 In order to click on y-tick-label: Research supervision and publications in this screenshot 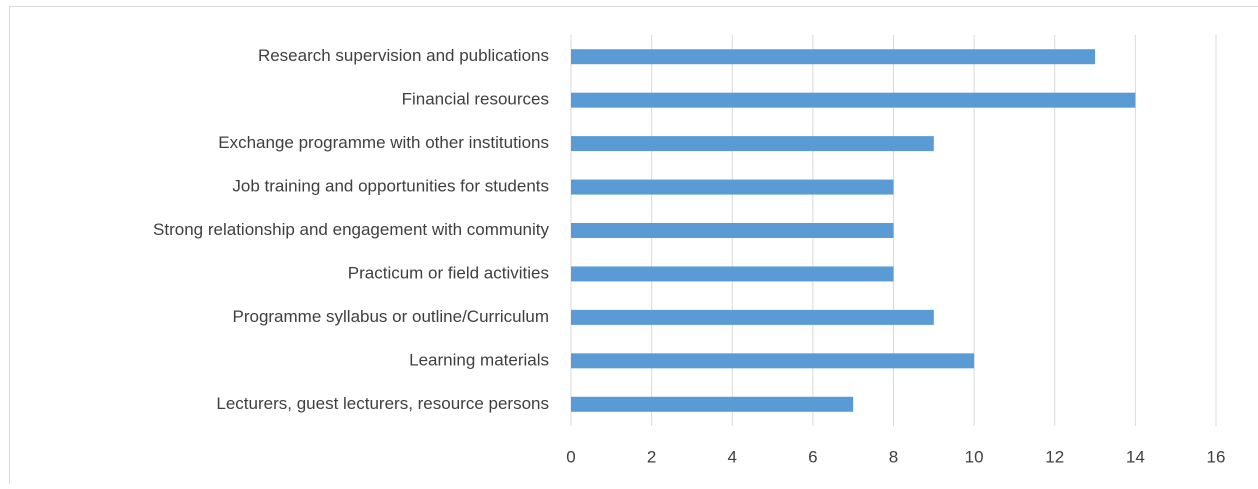, I will do `click(403, 55)`.